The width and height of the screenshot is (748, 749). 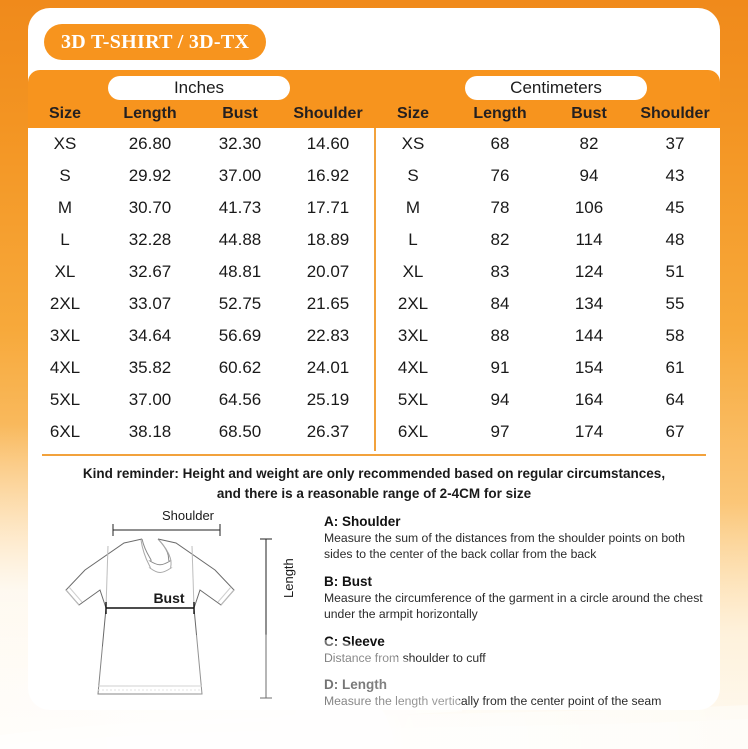 What do you see at coordinates (589, 367) in the screenshot?
I see `cell-cm-bust: 154` at bounding box center [589, 367].